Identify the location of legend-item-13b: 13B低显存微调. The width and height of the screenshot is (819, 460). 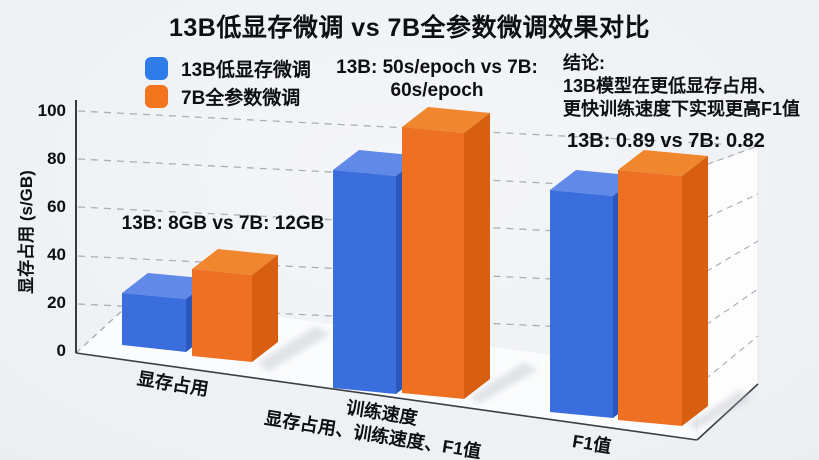
(228, 68).